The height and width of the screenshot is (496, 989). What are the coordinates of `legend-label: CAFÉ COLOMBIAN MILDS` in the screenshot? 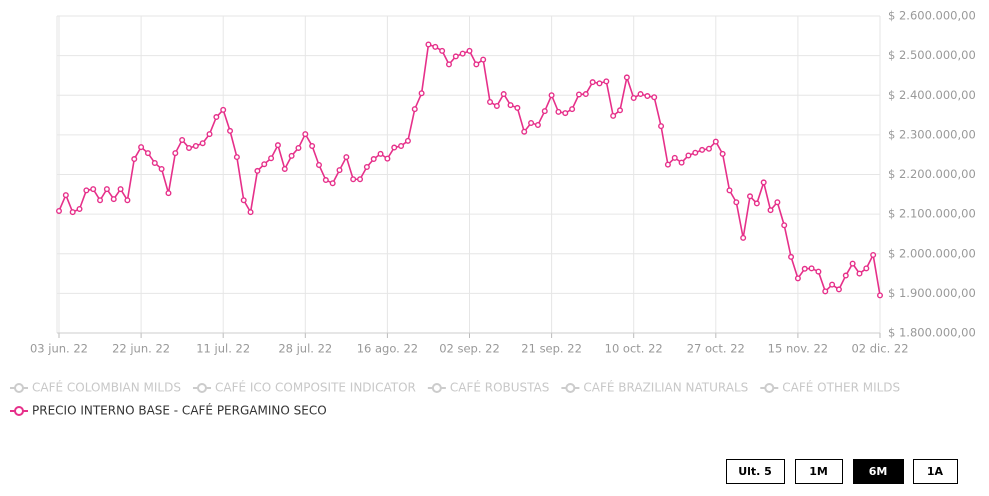 It's located at (106, 387).